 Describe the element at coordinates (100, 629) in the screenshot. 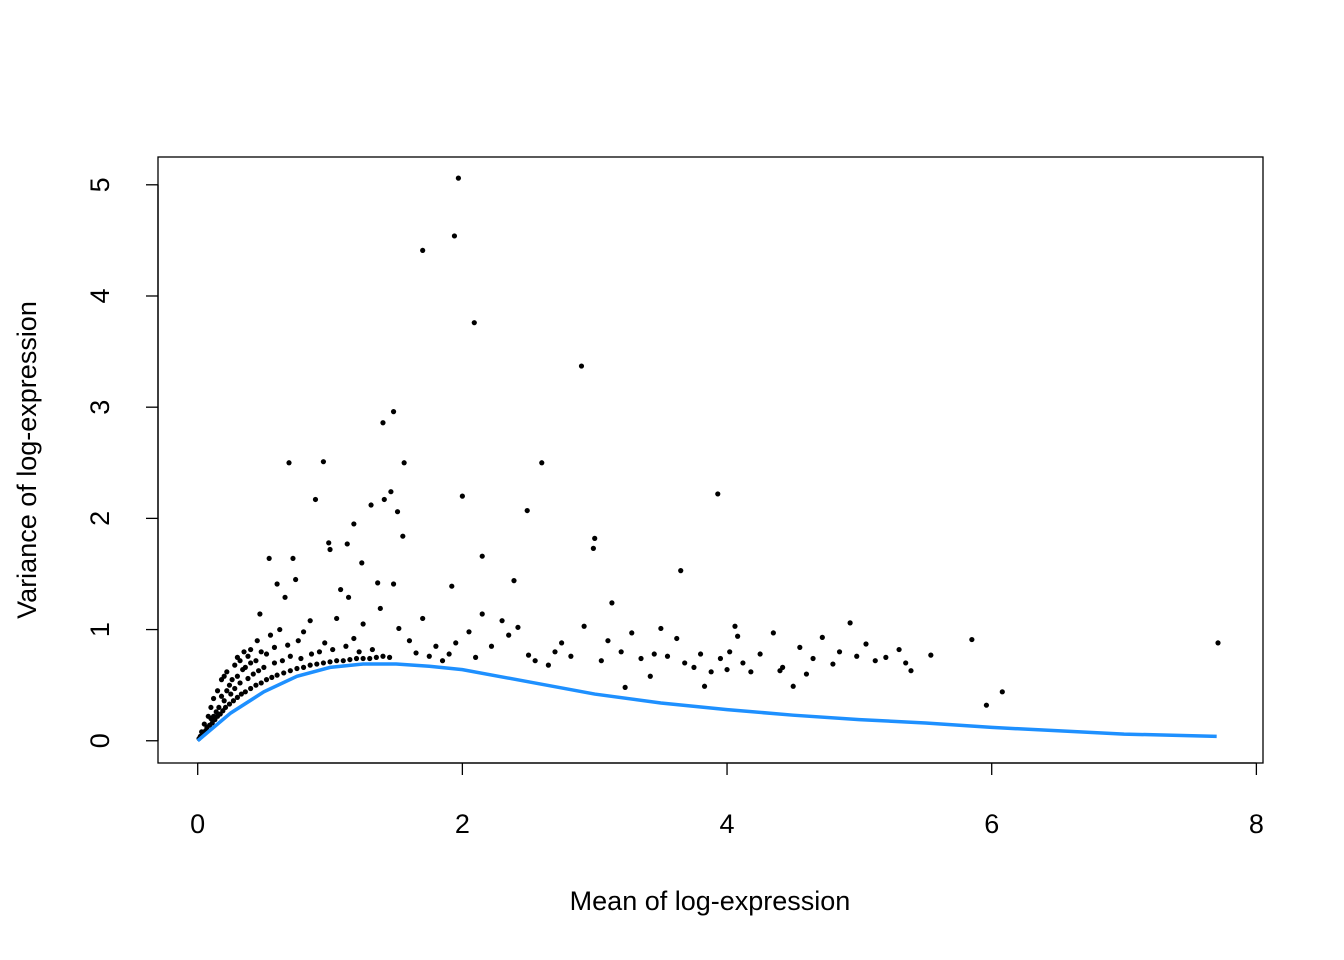

I see `y-tick-label: 1` at that location.